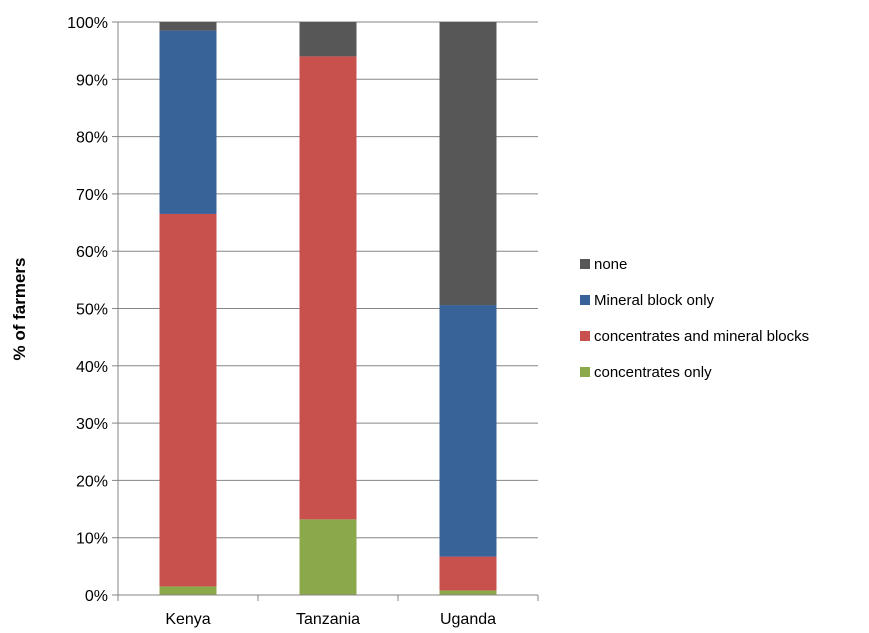 This screenshot has width=869, height=633. Describe the element at coordinates (96, 596) in the screenshot. I see `y-tick-label: 0%` at that location.